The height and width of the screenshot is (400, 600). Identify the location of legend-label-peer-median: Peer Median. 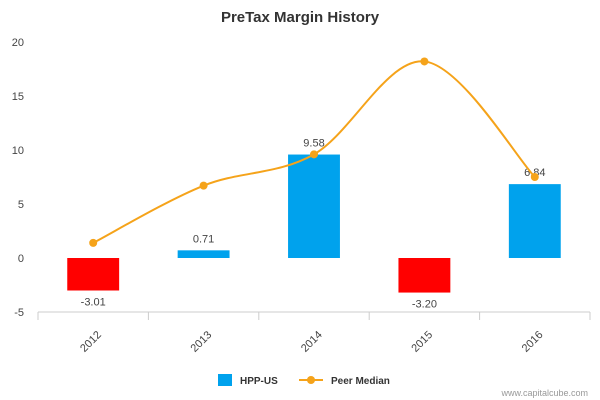
(360, 381).